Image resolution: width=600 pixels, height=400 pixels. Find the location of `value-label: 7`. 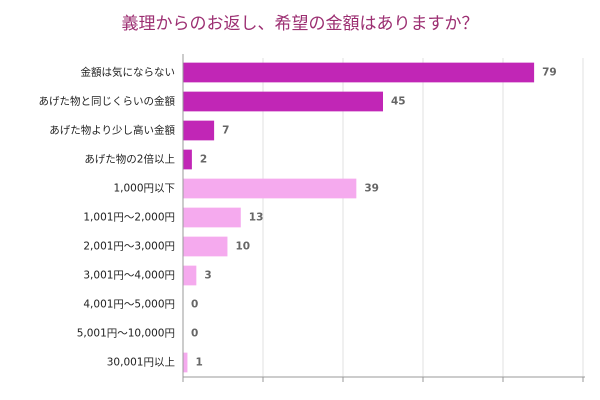

value-label: 7 is located at coordinates (225, 131).